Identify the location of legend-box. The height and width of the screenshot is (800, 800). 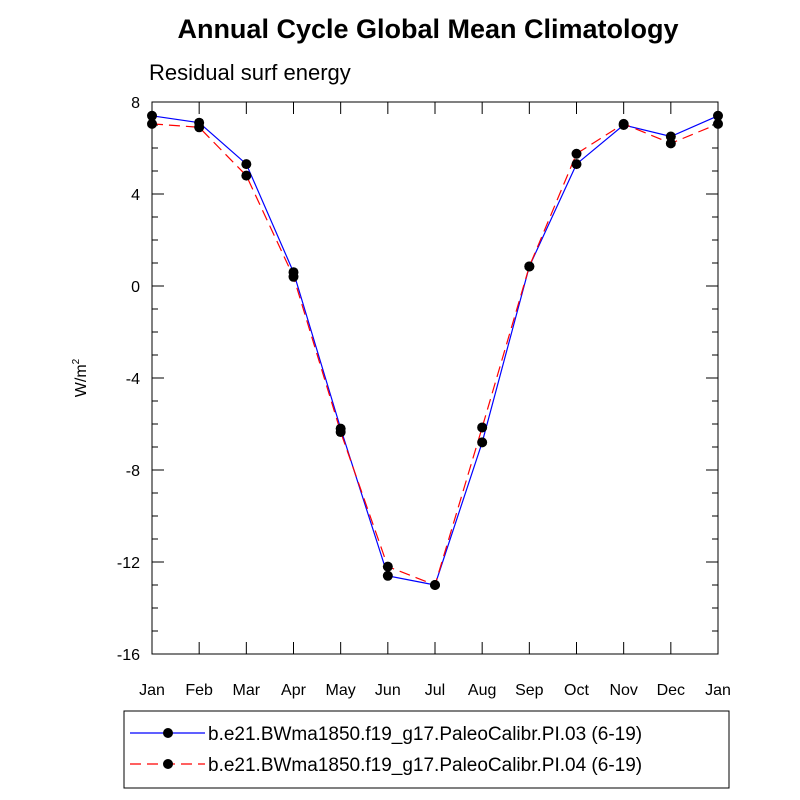
(426, 749).